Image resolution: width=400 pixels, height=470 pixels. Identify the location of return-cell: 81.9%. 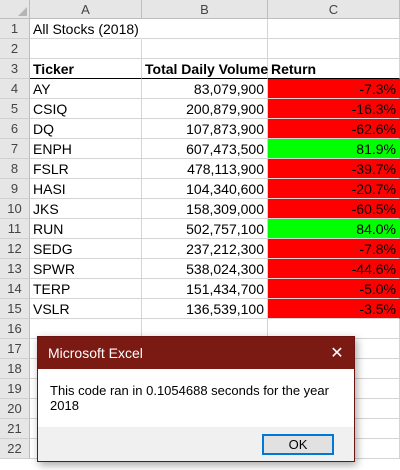
(334, 149).